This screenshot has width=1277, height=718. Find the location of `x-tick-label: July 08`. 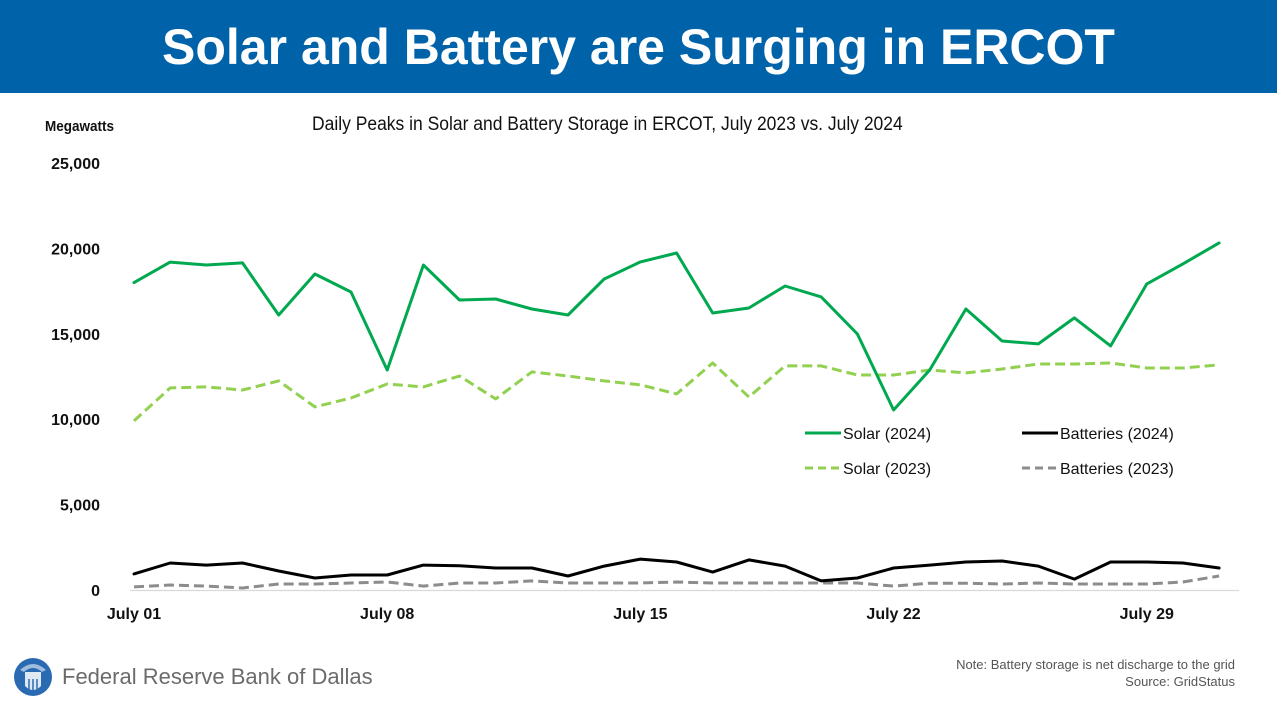

x-tick-label: July 08 is located at coordinates (387, 614).